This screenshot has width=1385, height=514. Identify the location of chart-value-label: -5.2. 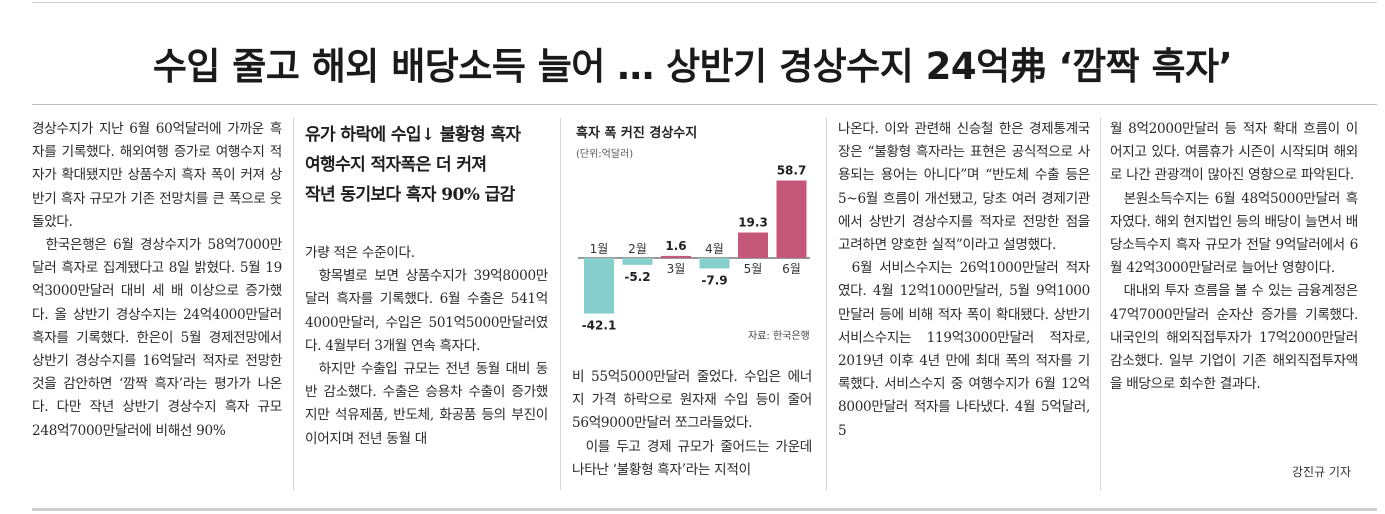
(637, 277).